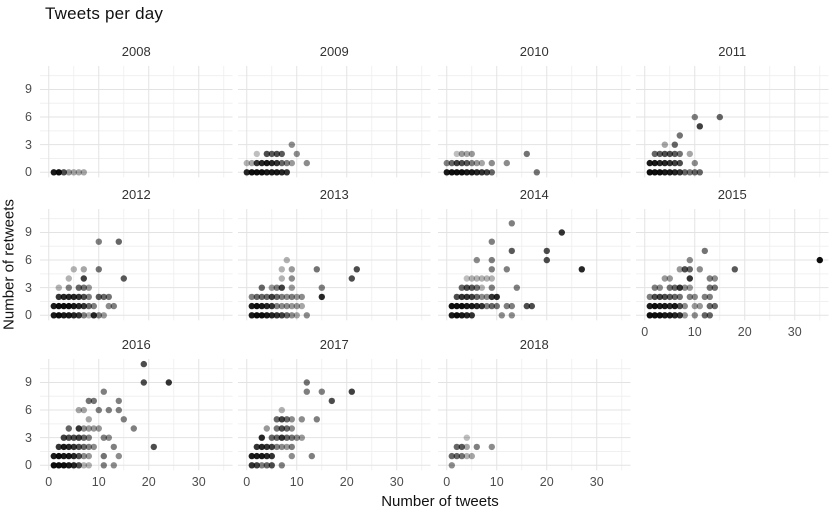  Describe the element at coordinates (334, 265) in the screenshot. I see `facet-panel-2013` at that location.